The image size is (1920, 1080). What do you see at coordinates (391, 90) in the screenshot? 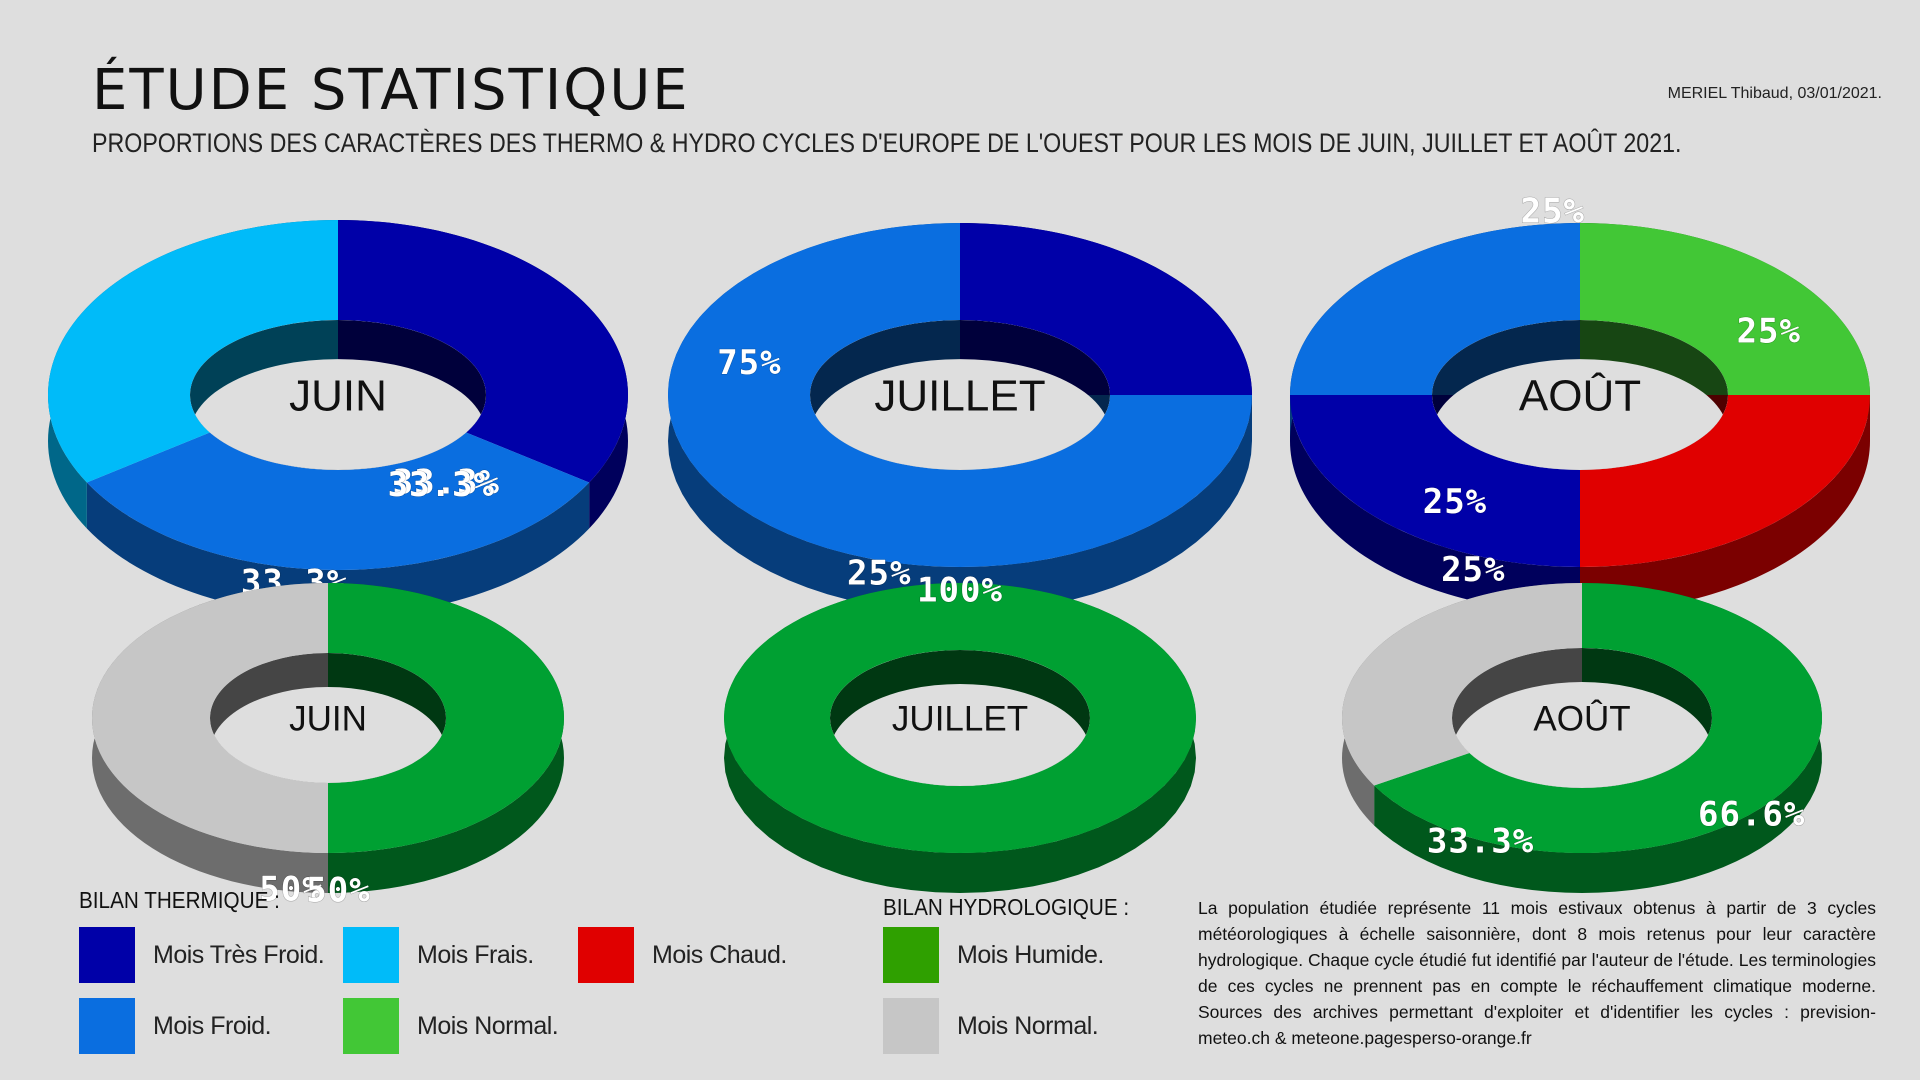
I see `page-title: ÉTUDE STATISTIQUE` at bounding box center [391, 90].